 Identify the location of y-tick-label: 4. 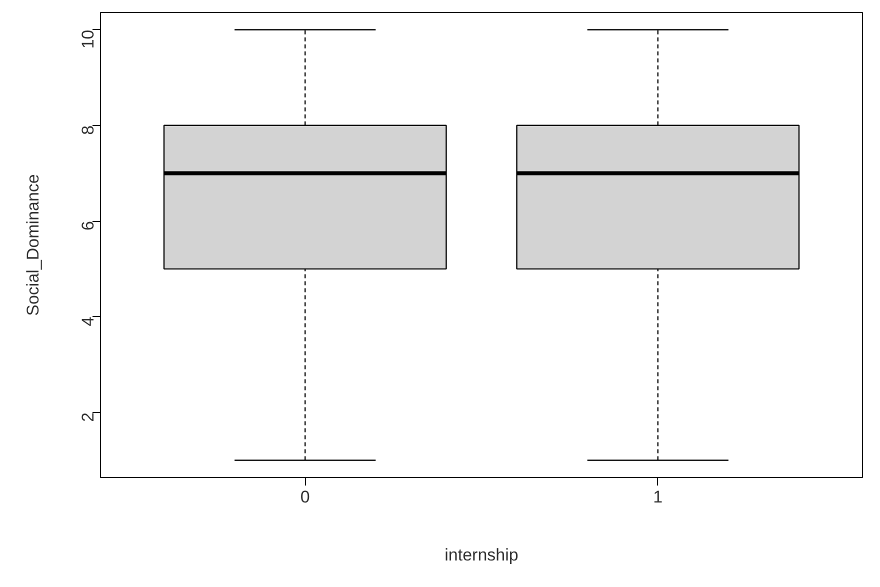
(88, 321).